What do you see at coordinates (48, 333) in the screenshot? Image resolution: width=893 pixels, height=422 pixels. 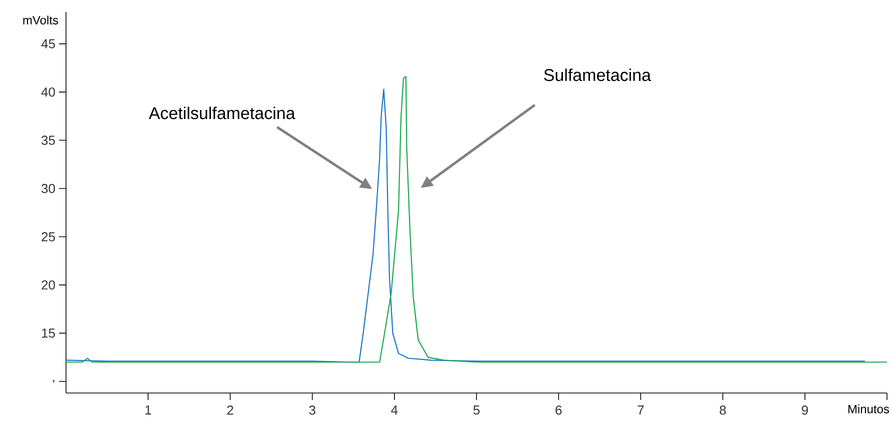 I see `y-tick-label: 15` at bounding box center [48, 333].